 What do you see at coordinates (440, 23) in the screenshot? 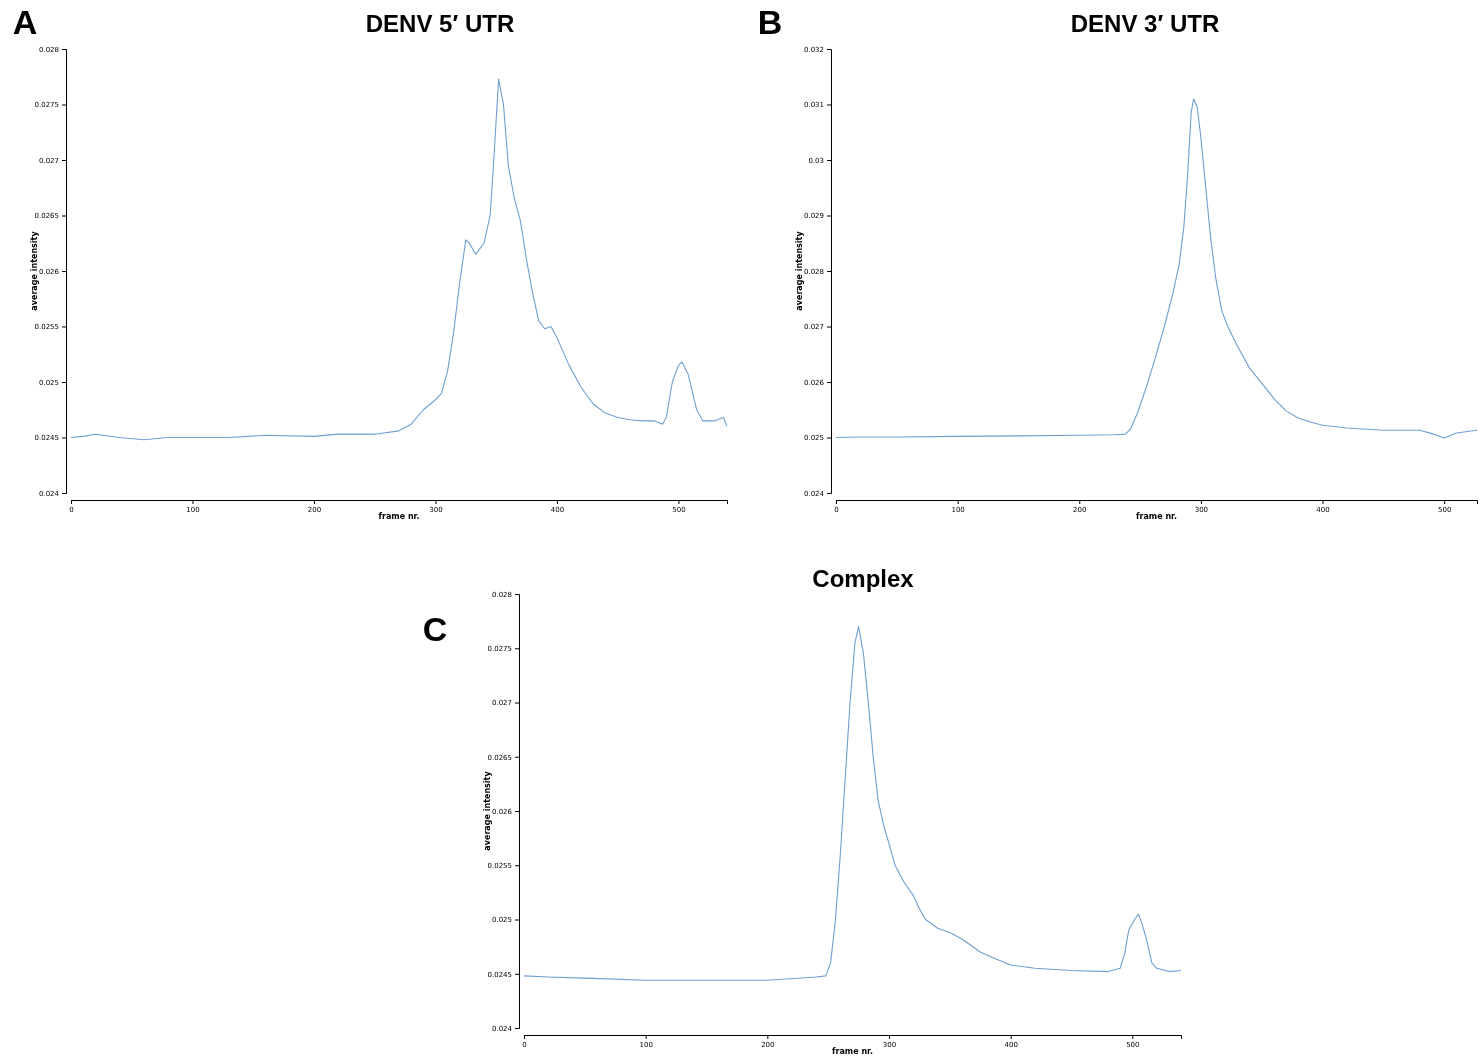
I see `chart-title: DENV 5′ UTR` at bounding box center [440, 23].